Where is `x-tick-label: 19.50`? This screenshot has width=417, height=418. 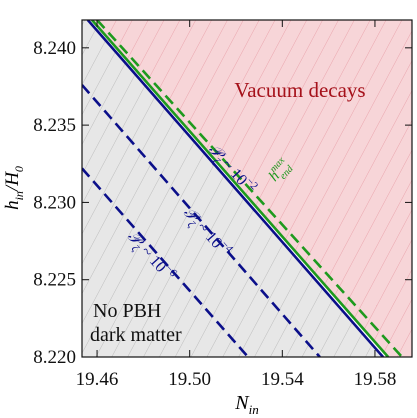 x-tick-label: 19.50 is located at coordinates (189, 379).